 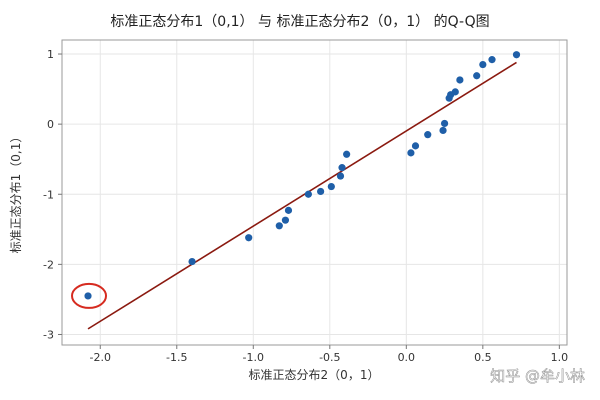 What do you see at coordinates (48, 264) in the screenshot?
I see `y-tick-label: -2` at bounding box center [48, 264].